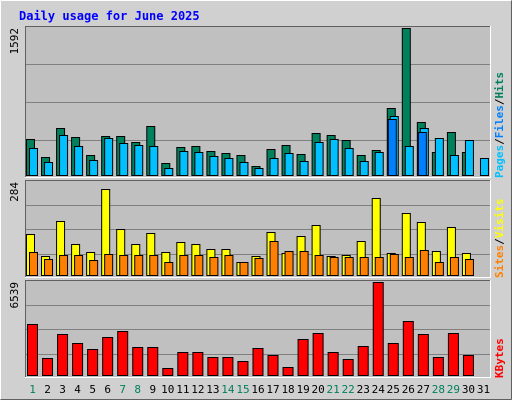 This screenshot has height=400, width=512. Describe the element at coordinates (107, 389) in the screenshot. I see `x-tick-label-6: 6` at that location.